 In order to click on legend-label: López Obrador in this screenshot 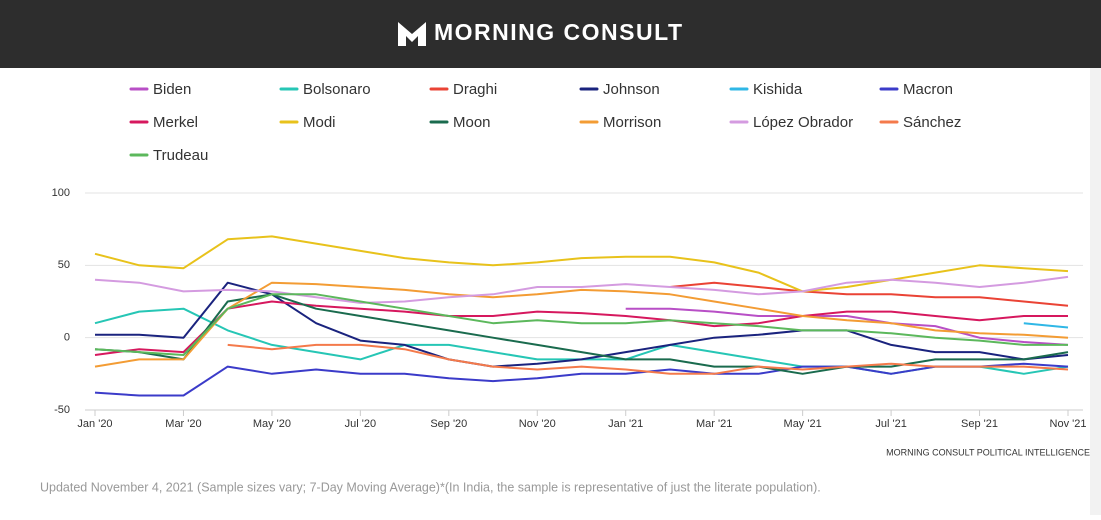, I will do `click(803, 122)`.